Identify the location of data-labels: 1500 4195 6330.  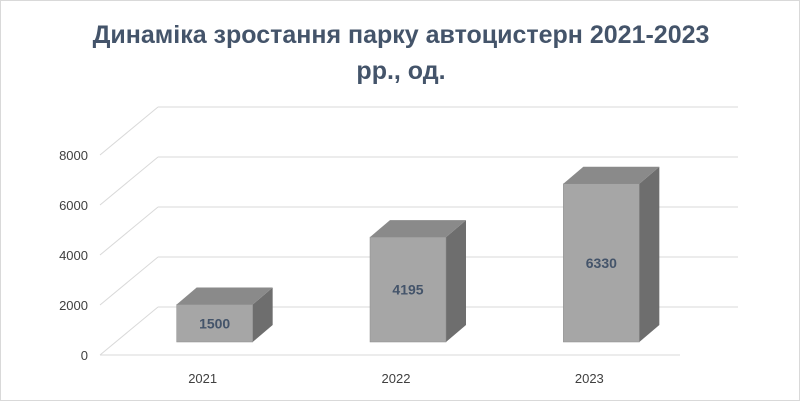
(408, 293).